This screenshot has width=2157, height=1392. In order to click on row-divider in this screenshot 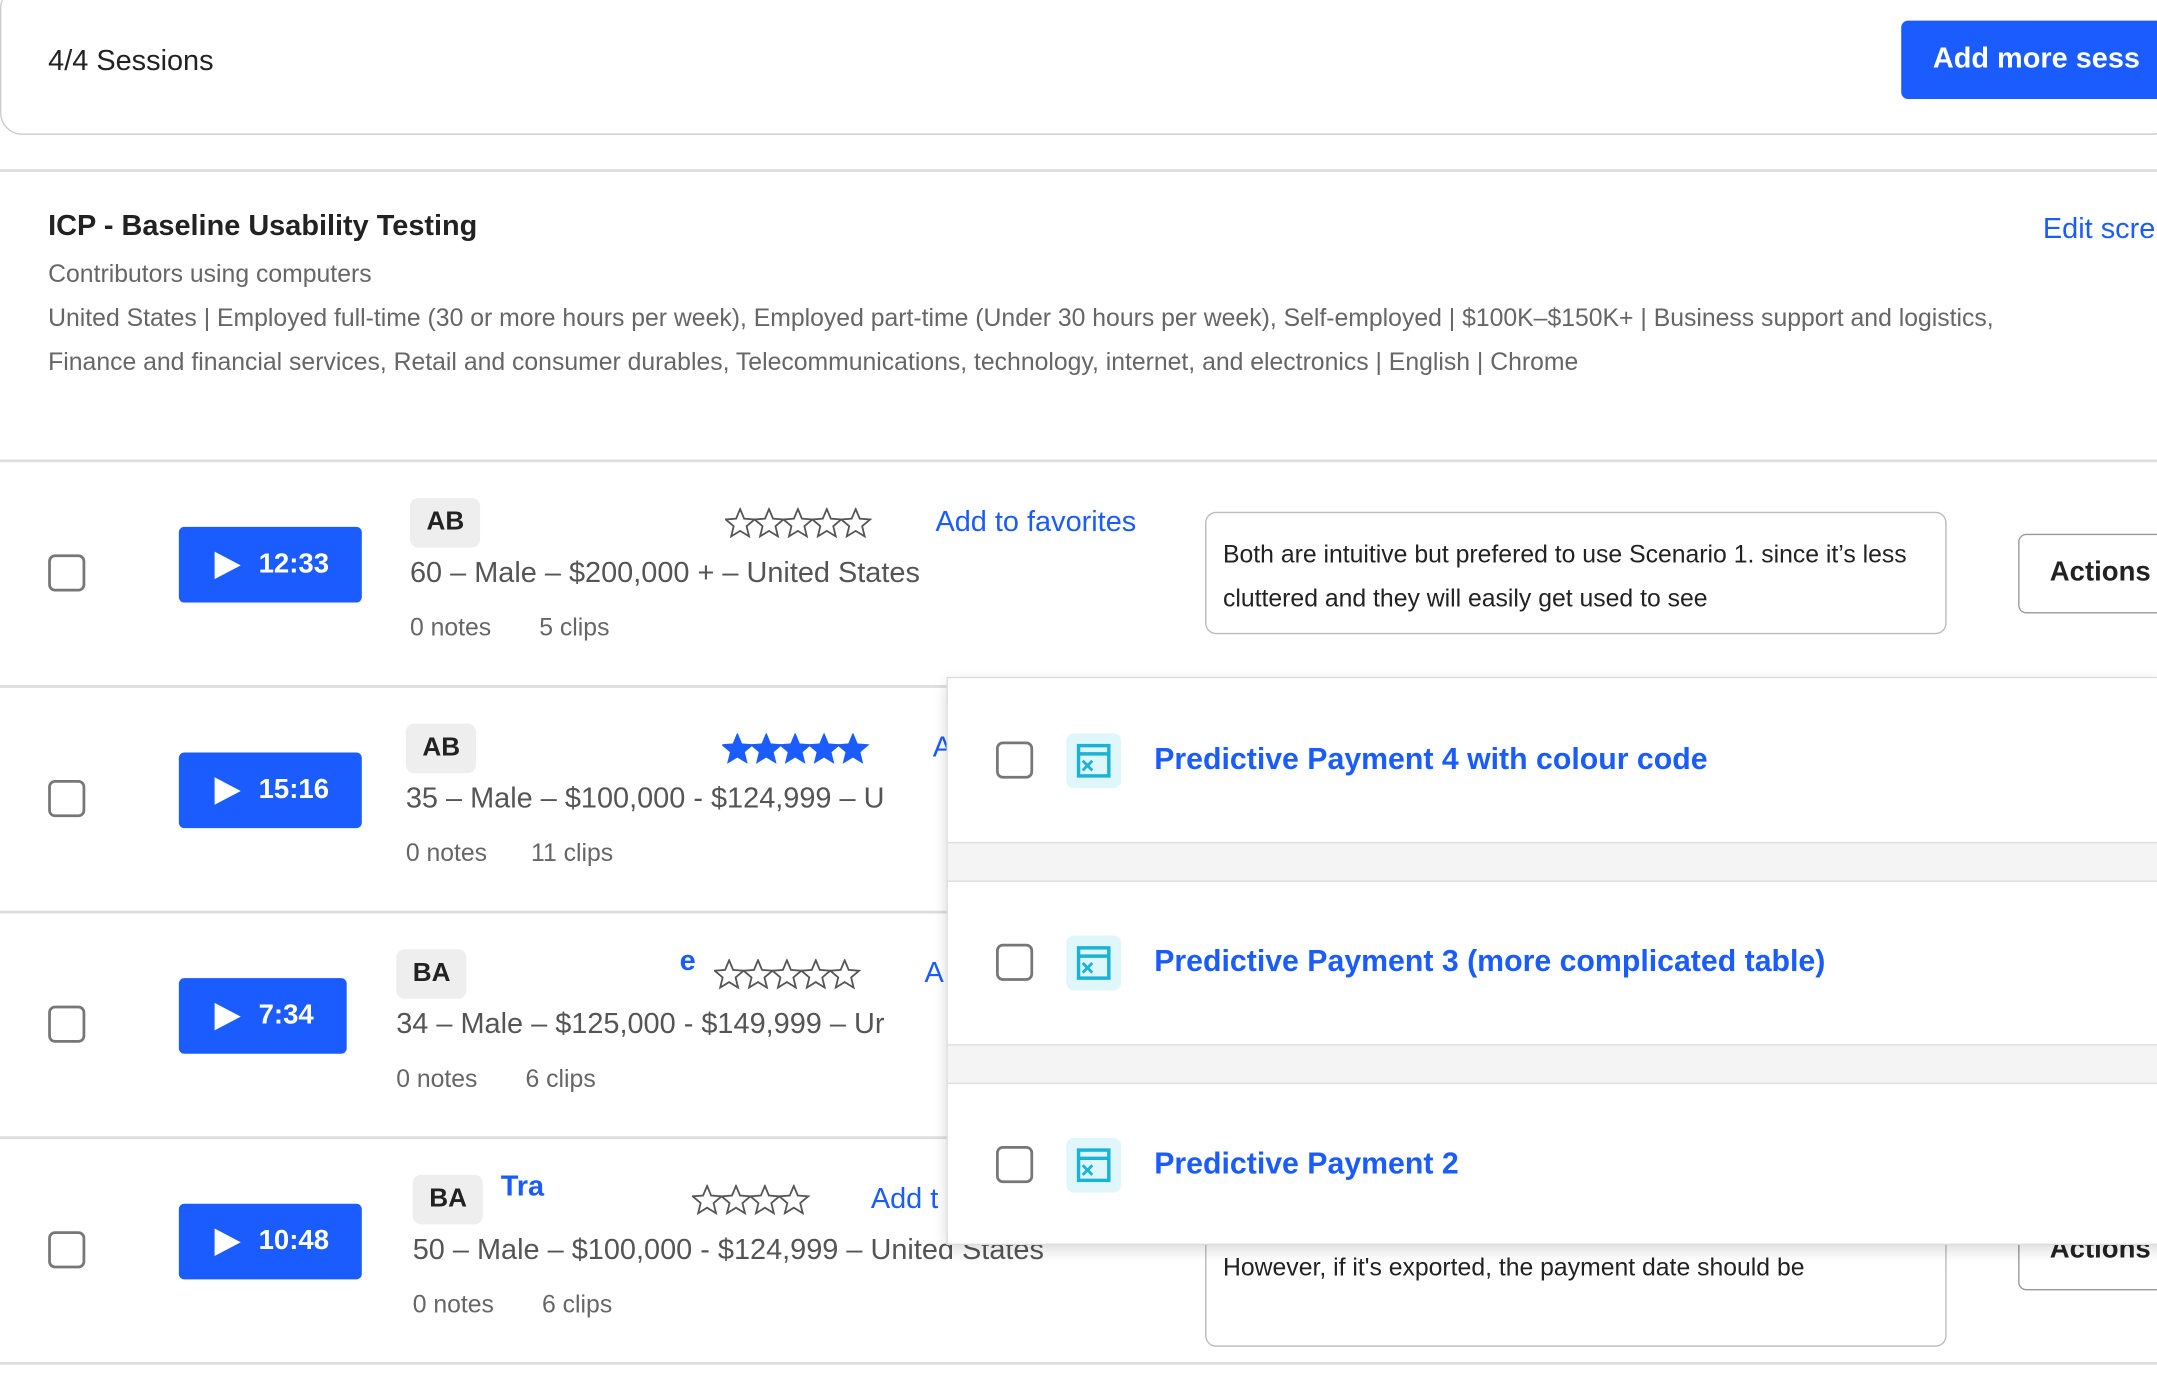, I will do `click(1078, 1363)`.